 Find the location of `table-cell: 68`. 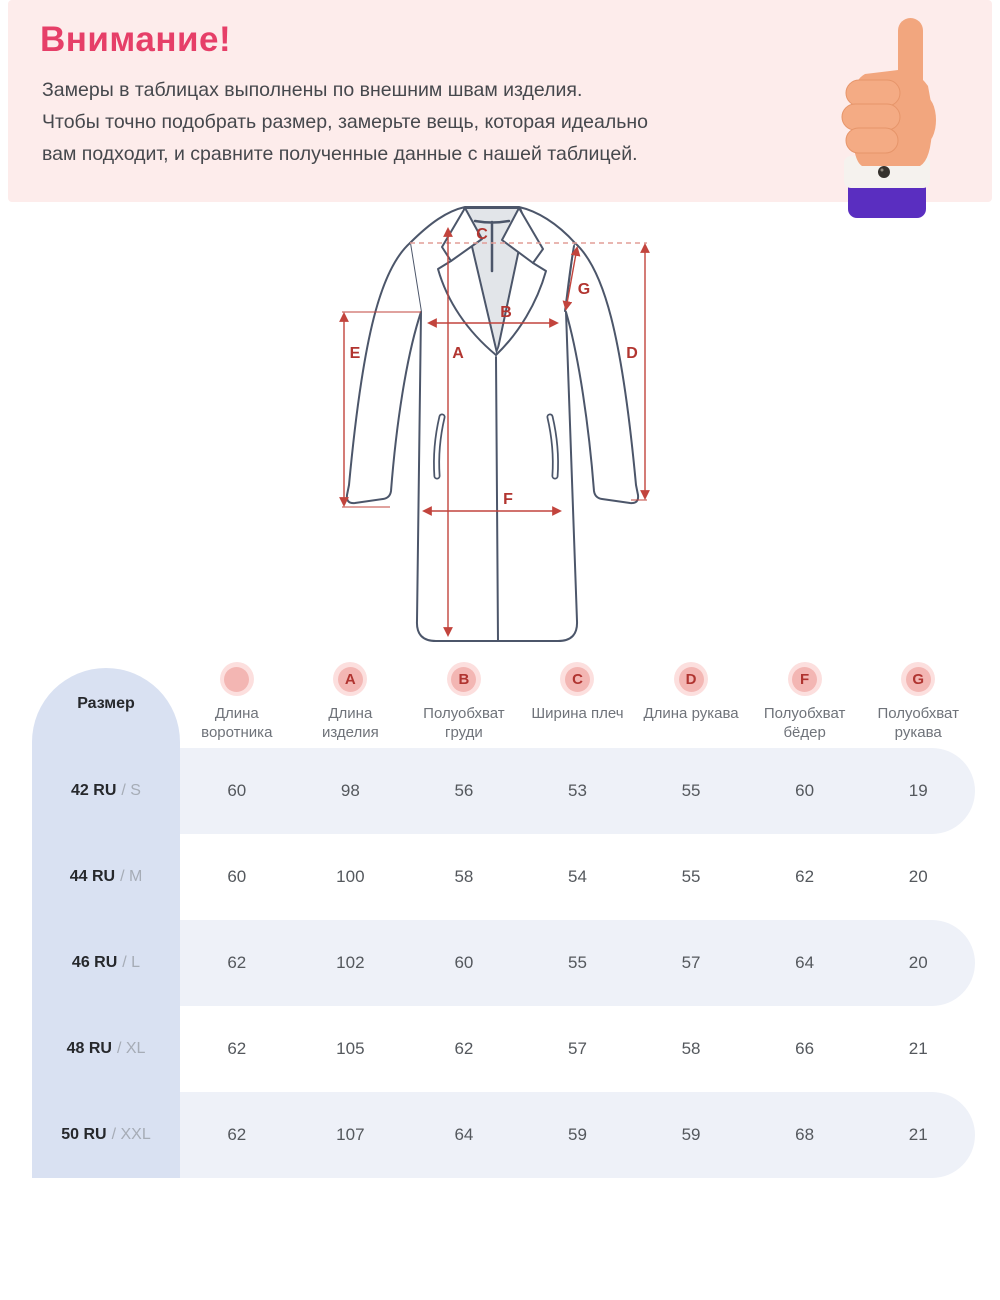

table-cell: 68 is located at coordinates (805, 1134).